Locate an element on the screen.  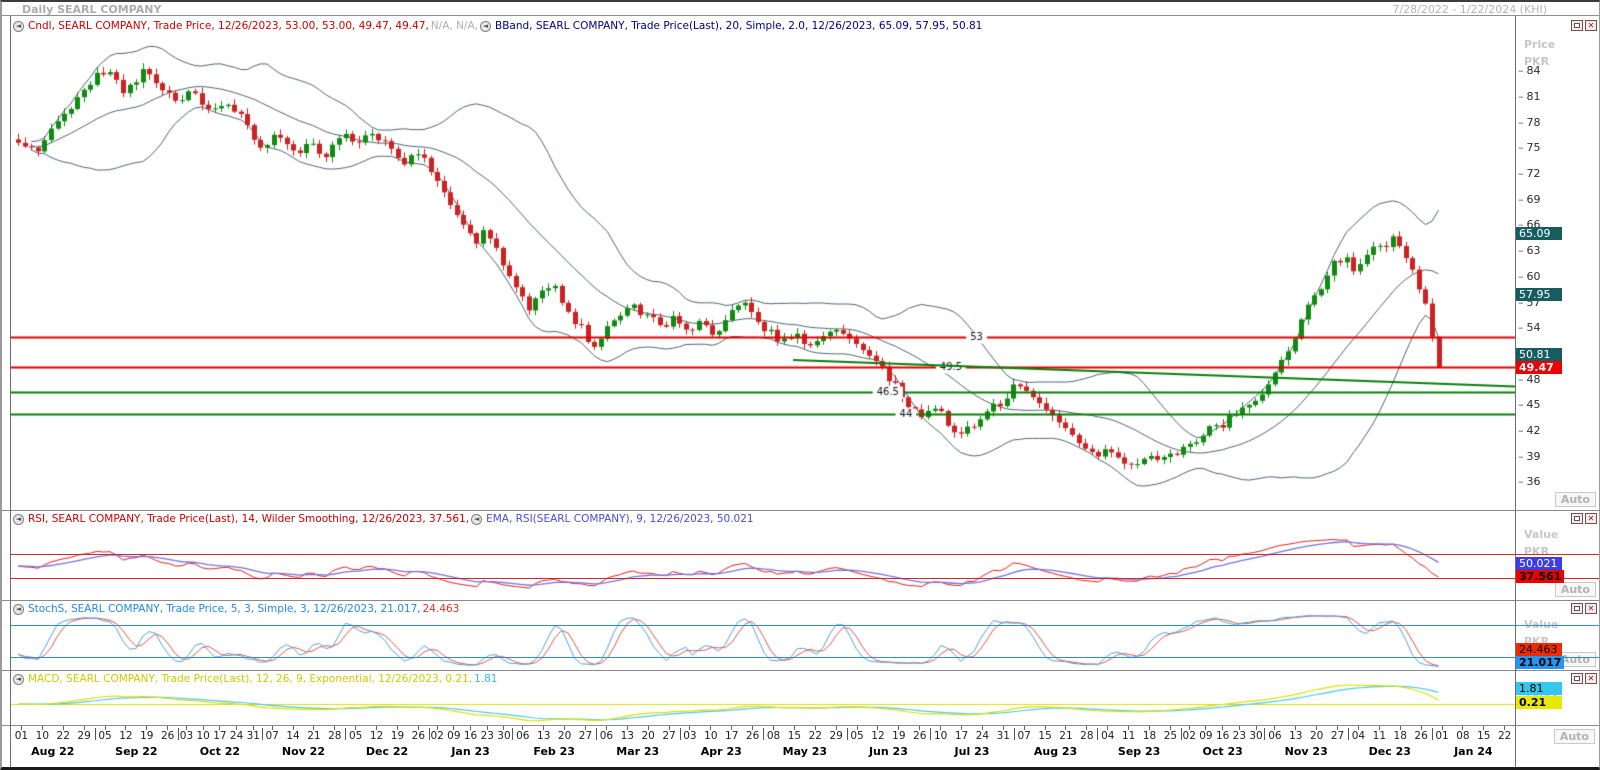
price-tick-label: –72 is located at coordinates (1529, 174).